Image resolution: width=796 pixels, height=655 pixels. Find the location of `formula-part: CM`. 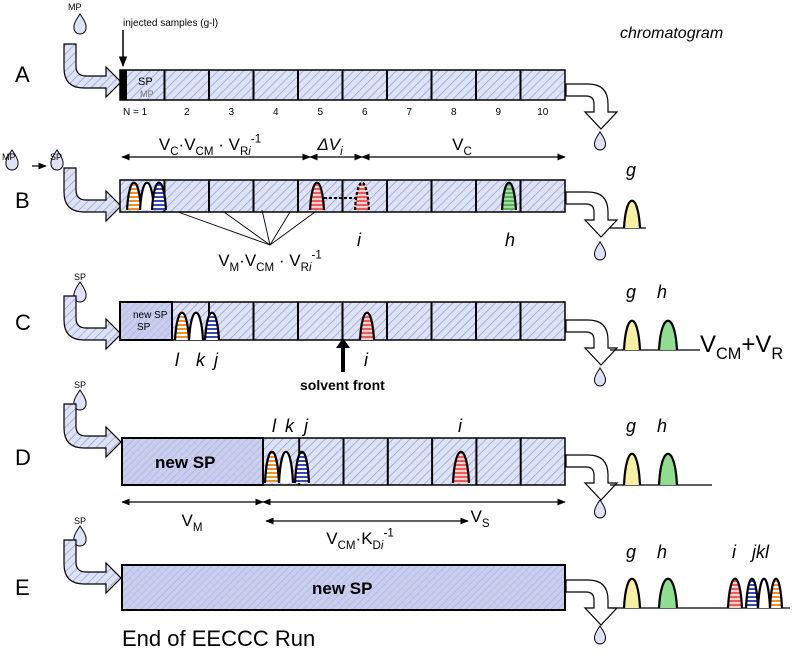

formula-part: CM is located at coordinates (728, 354).